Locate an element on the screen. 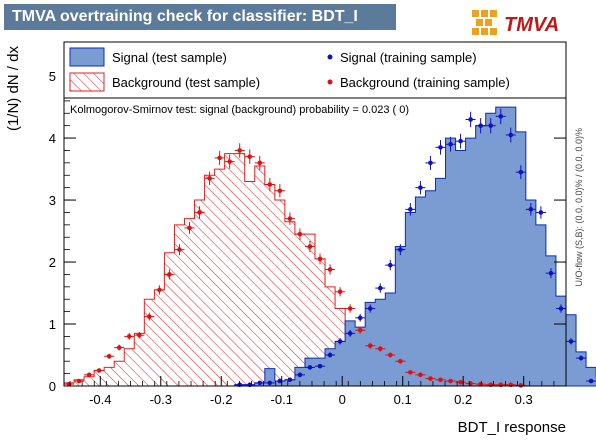  y-tick-label: 3 is located at coordinates (52, 200).